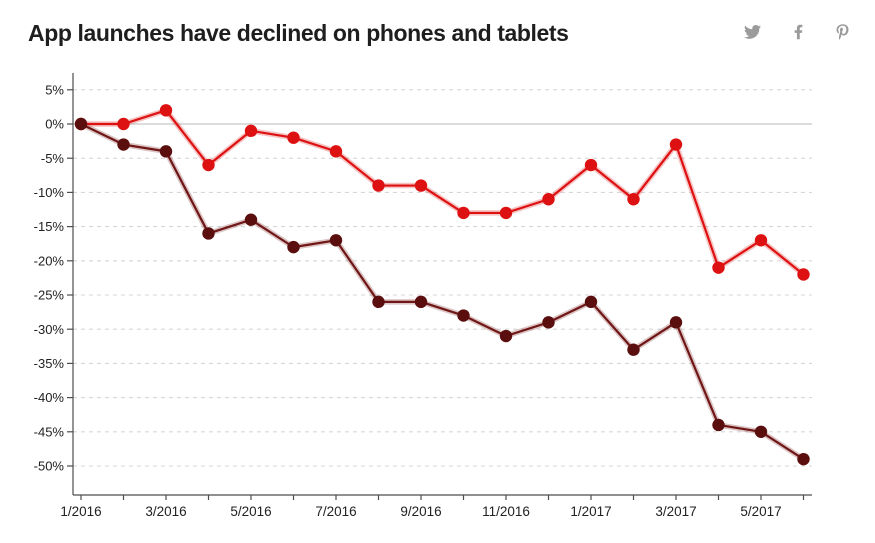 This screenshot has width=875, height=543. Describe the element at coordinates (760, 511) in the screenshot. I see `x-axis-label: 5/2017` at that location.